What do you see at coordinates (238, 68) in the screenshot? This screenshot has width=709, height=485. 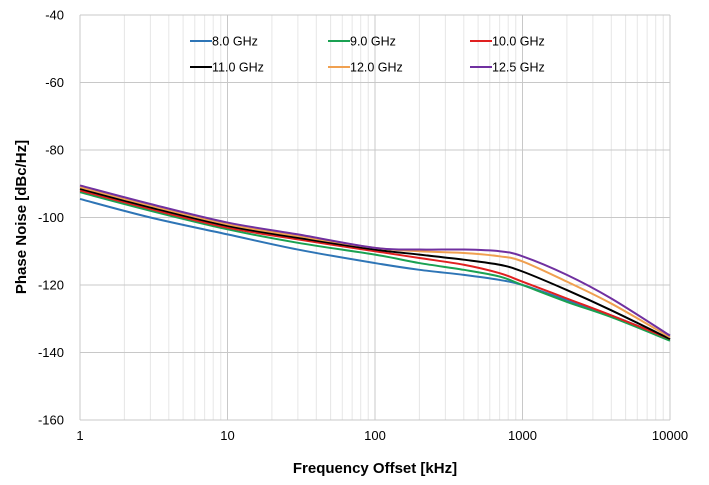 I see `legend-label: 11.0 GHz` at bounding box center [238, 68].